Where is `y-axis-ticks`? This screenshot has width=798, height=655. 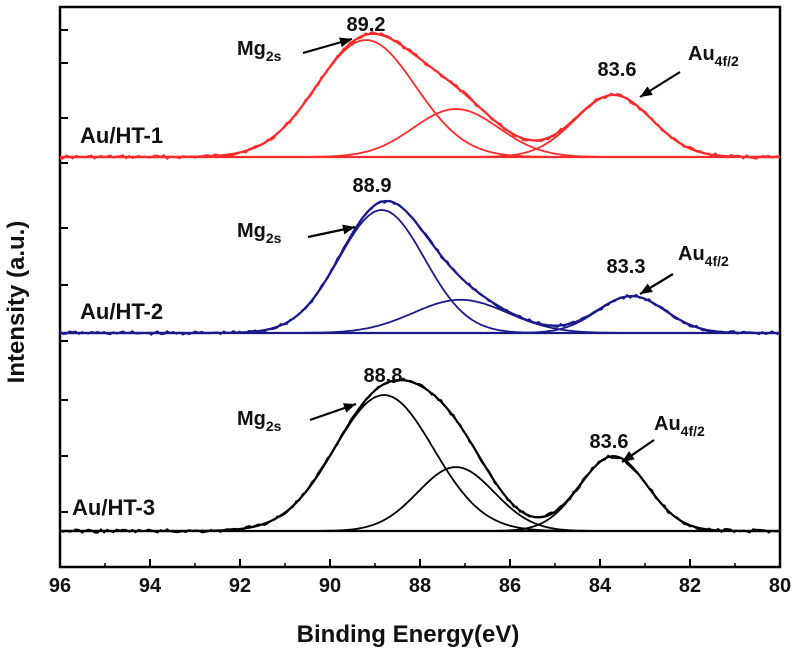
y-axis-ticks is located at coordinates (64, 271).